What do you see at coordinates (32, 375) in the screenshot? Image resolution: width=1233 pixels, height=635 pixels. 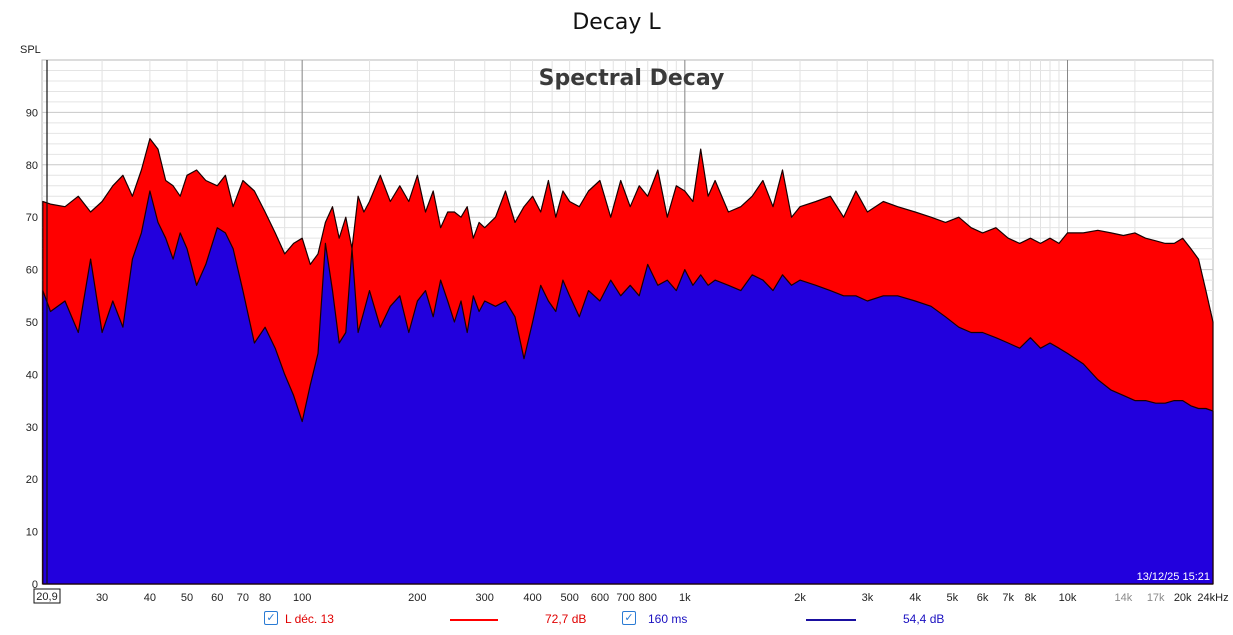 I see `y-tick-label: 40` at bounding box center [32, 375].